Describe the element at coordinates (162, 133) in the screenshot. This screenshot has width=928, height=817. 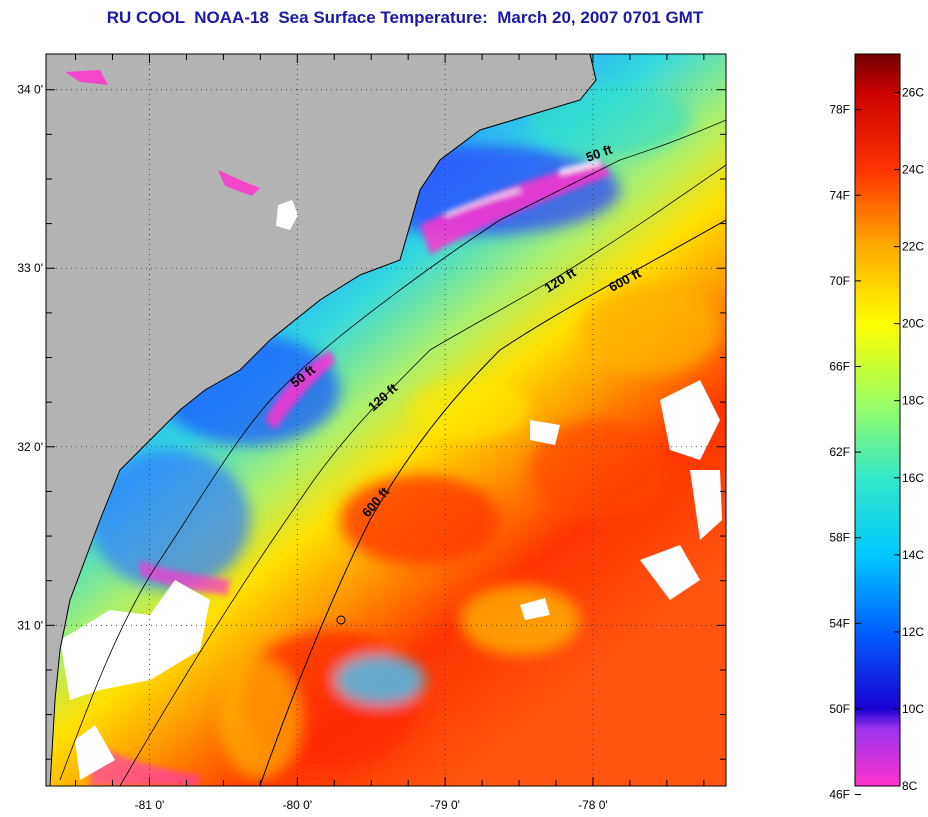
I see `inland-water` at that location.